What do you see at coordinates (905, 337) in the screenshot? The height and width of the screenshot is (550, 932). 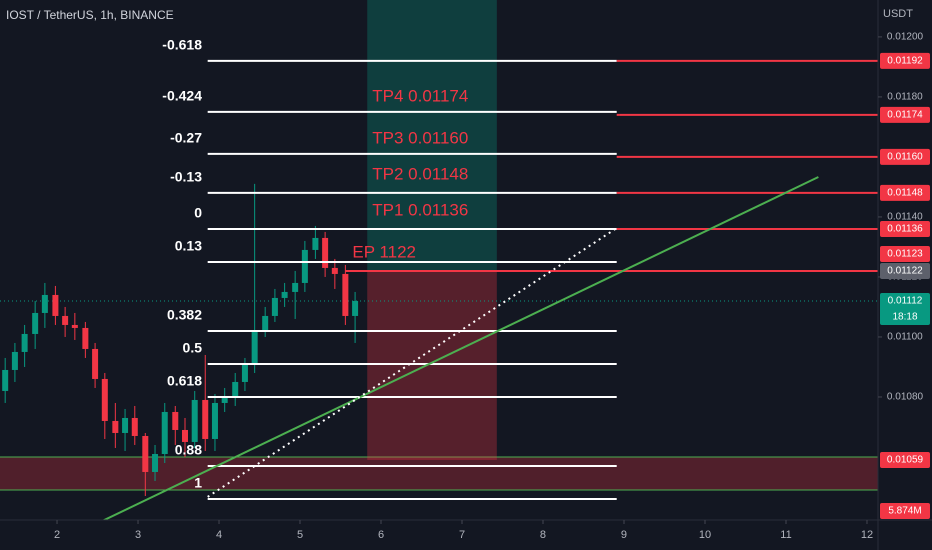 I see `y-tick-label: 0.01100` at bounding box center [905, 337].